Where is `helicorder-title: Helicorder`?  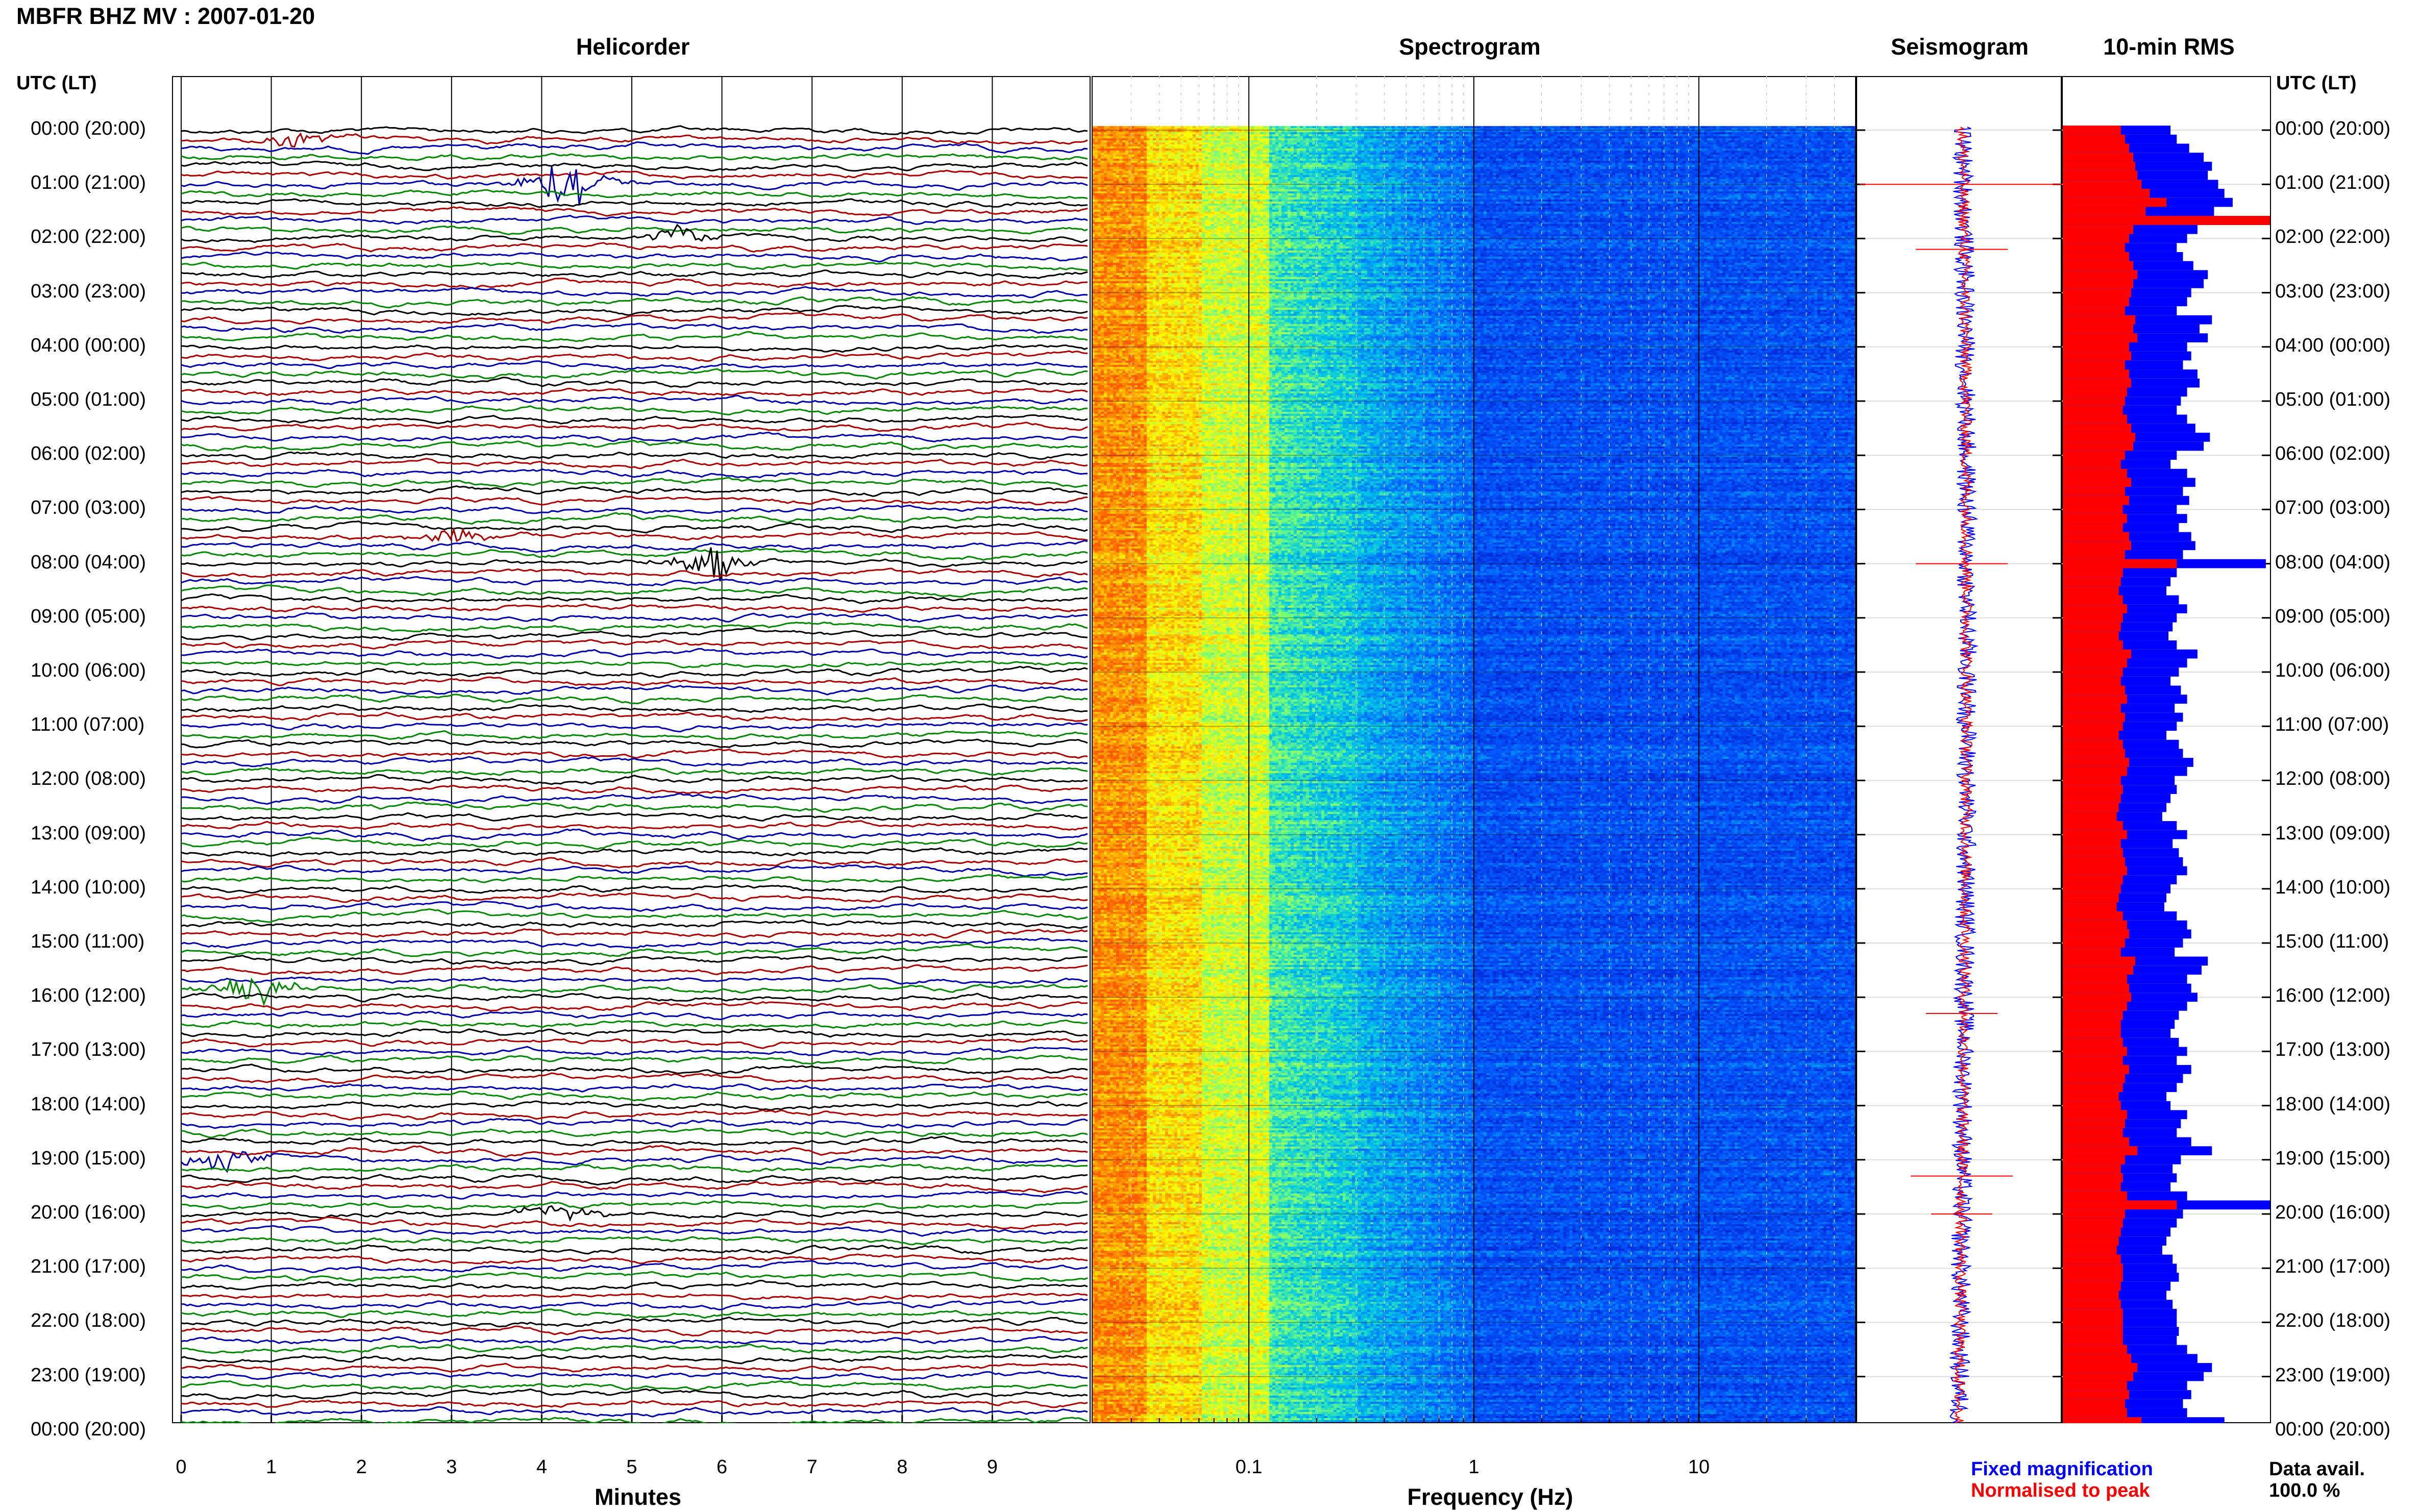 helicorder-title: Helicorder is located at coordinates (632, 47).